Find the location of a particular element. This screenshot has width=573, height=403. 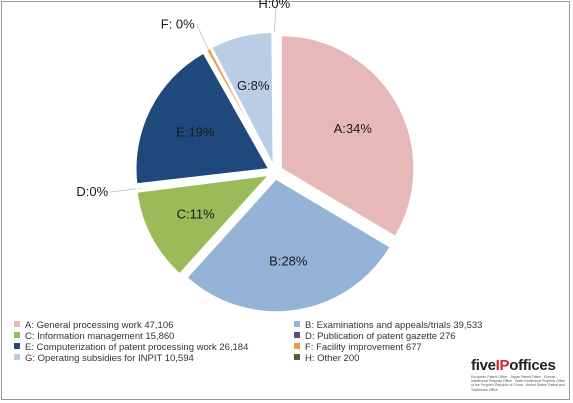

pie-slice-g is located at coordinates (242, 98).